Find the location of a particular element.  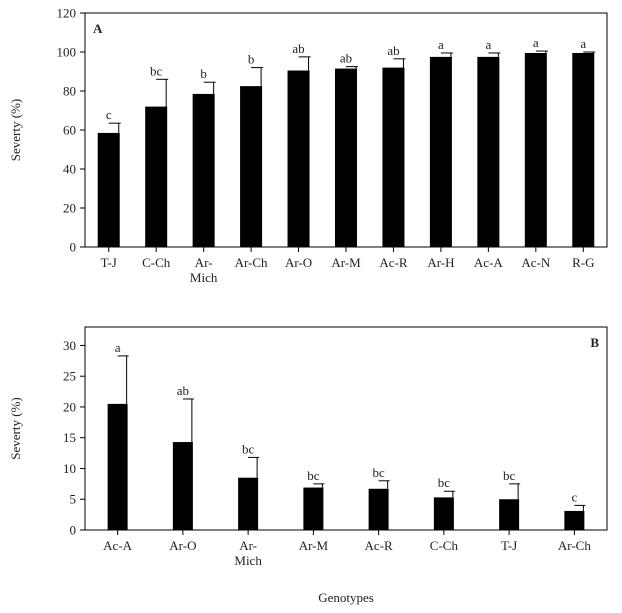

y-tick-label: 30 is located at coordinates (69, 345).